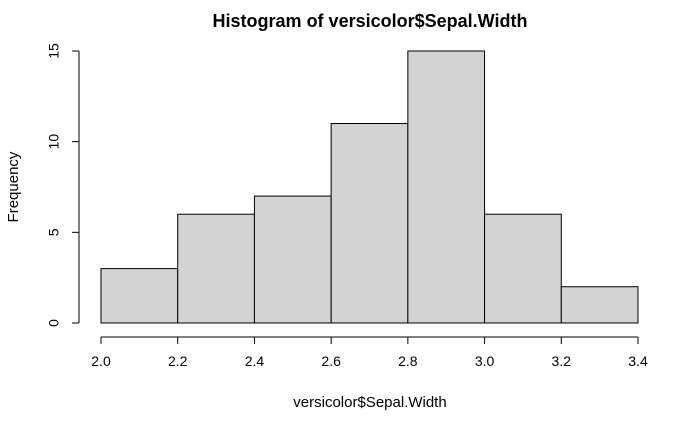 The image size is (700, 432). Describe the element at coordinates (54, 51) in the screenshot. I see `y-tick-label: 15` at that location.